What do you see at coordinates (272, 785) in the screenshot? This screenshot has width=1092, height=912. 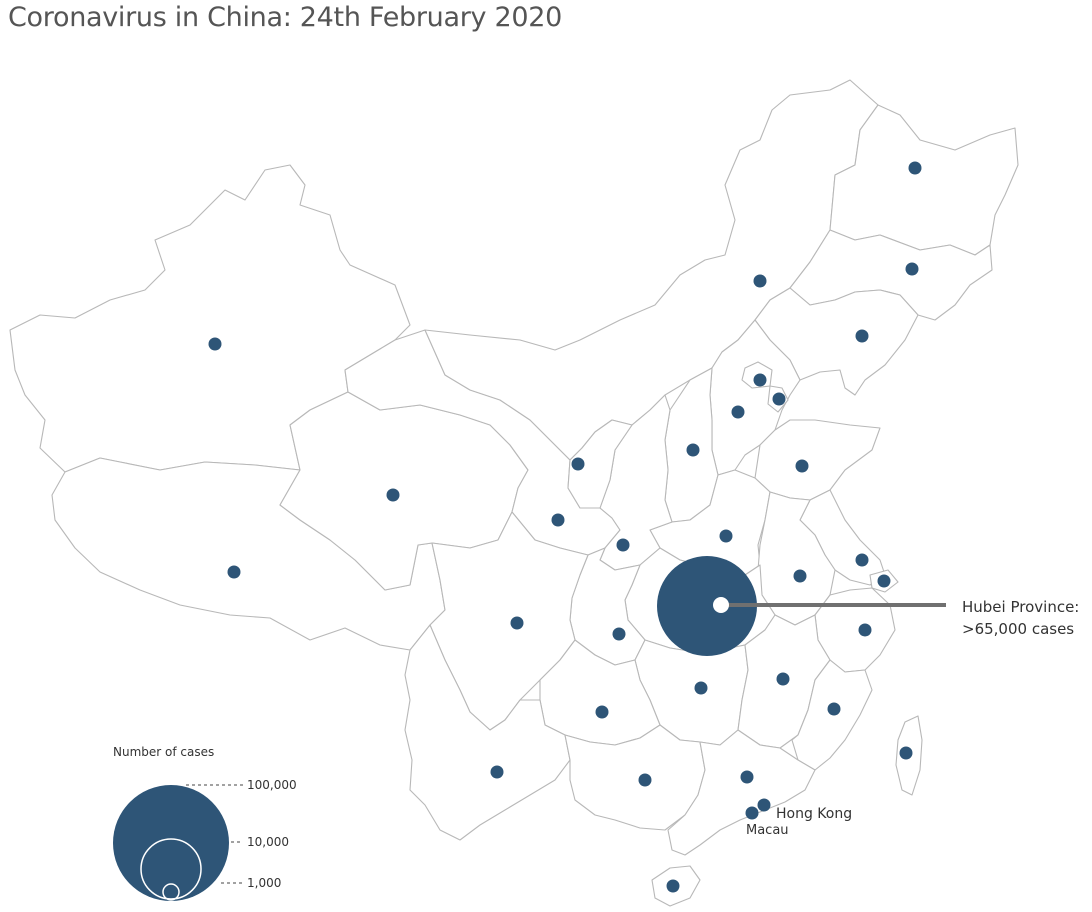 I see `legend-label-100000: 100,000` at bounding box center [272, 785].